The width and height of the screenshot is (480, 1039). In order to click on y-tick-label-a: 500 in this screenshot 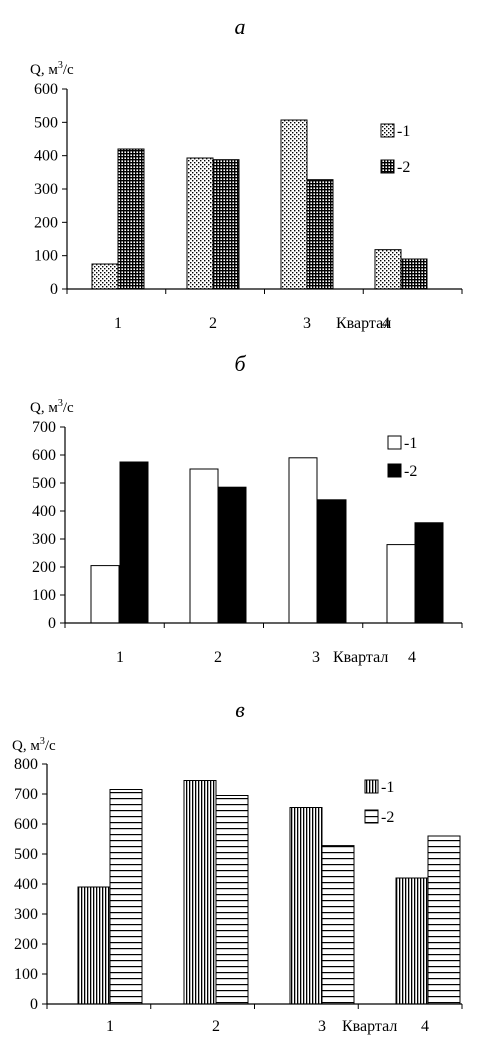, I will do `click(46, 122)`.